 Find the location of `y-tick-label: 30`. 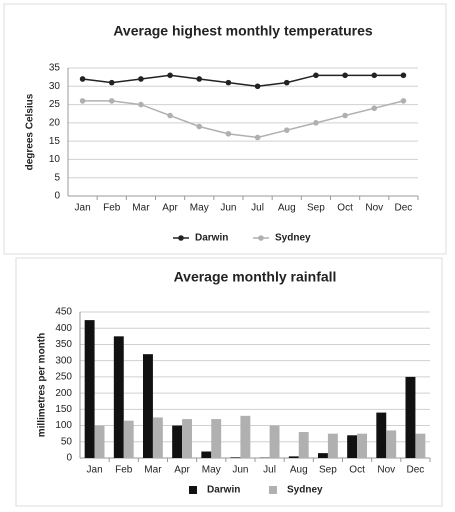

y-tick-label: 30 is located at coordinates (55, 86).